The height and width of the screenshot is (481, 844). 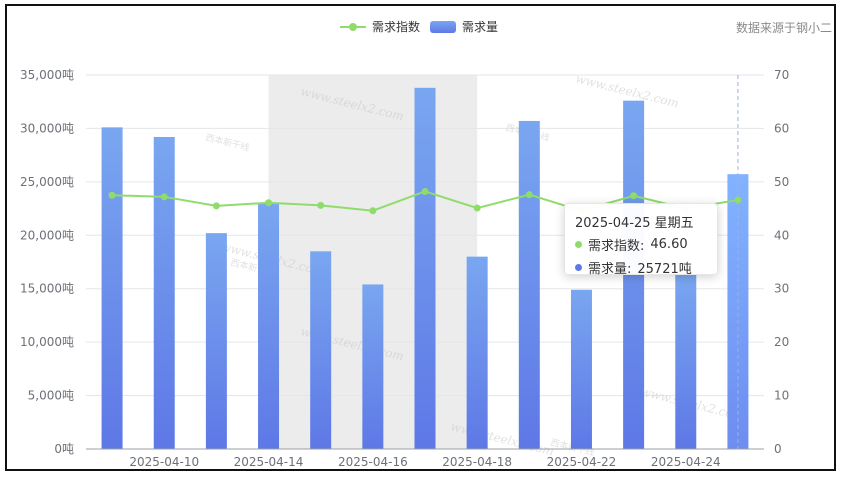 I want to click on x-axis-tick-label: 2025-04-22, so click(x=582, y=462).